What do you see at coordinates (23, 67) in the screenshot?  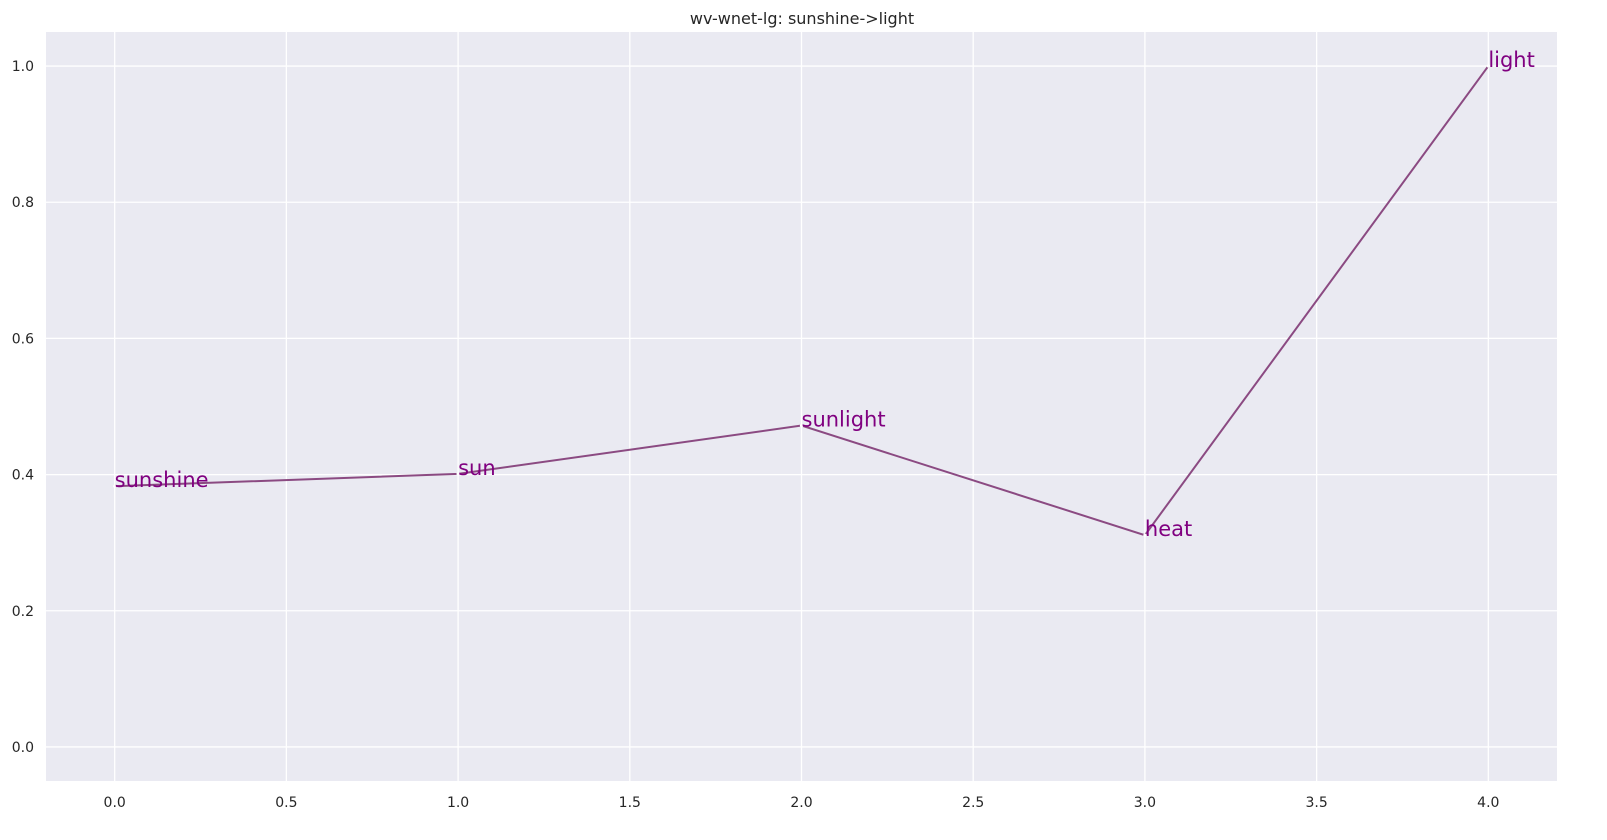 I see `y-tick-label: 1.0` at bounding box center [23, 67].